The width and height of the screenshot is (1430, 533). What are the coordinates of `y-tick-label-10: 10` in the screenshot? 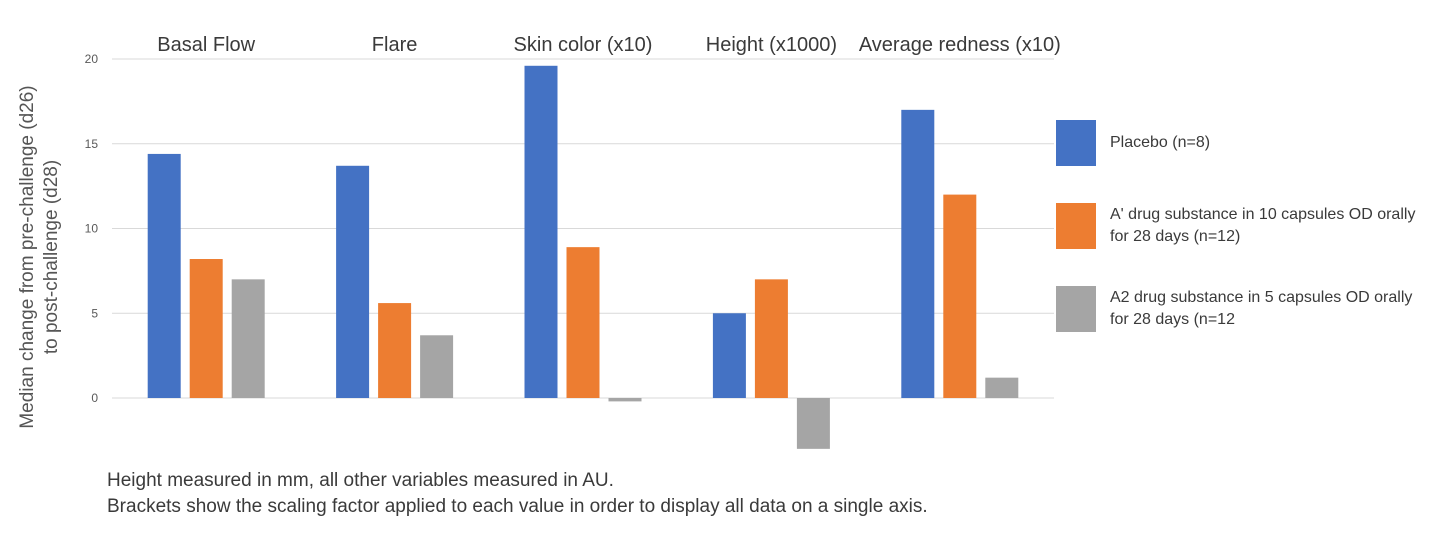 It's located at (92, 229).